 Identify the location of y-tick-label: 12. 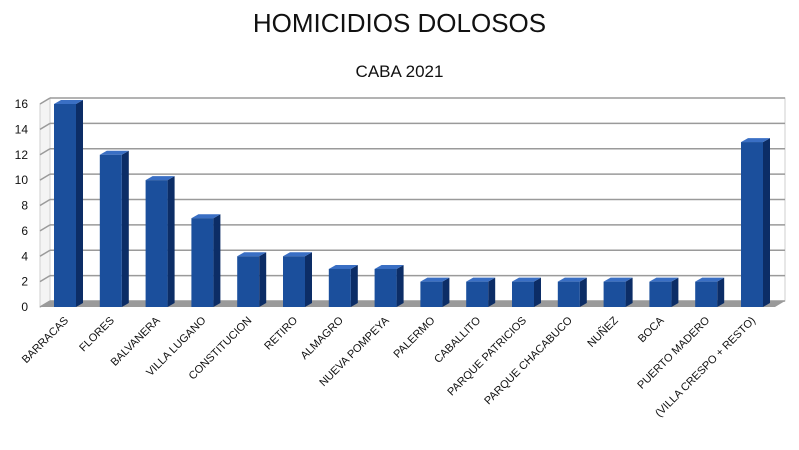
(22, 155).